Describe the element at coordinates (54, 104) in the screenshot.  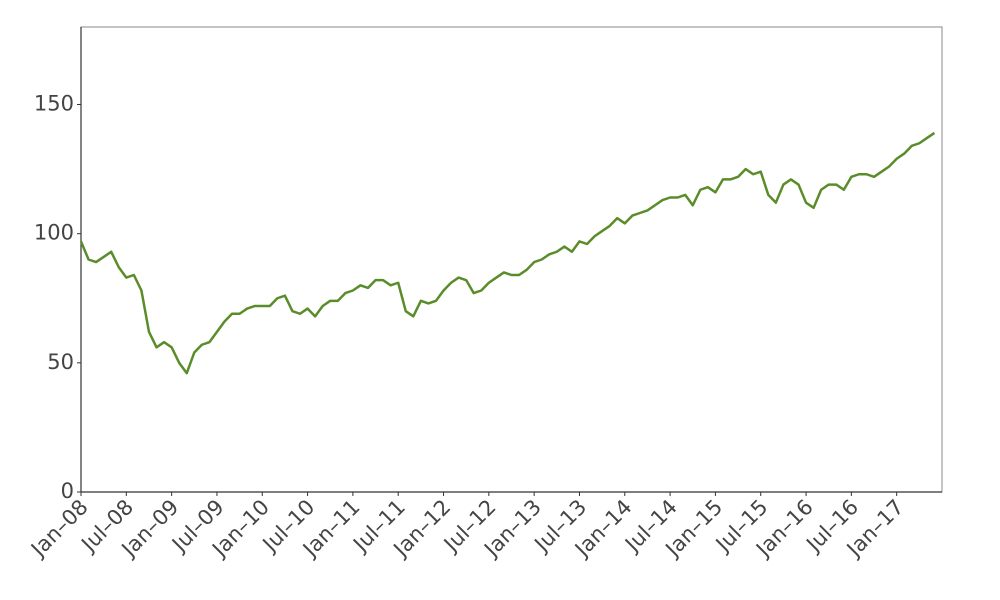
I see `y-tick-label: 150` at that location.